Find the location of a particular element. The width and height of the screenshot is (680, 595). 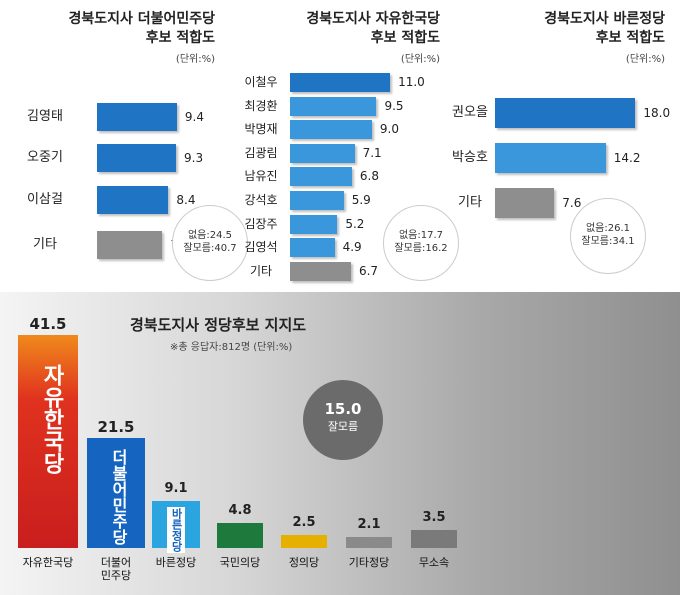

chart-title: 경북도지사 더불어민주당 후보 적합도 is located at coordinates (141, 28).